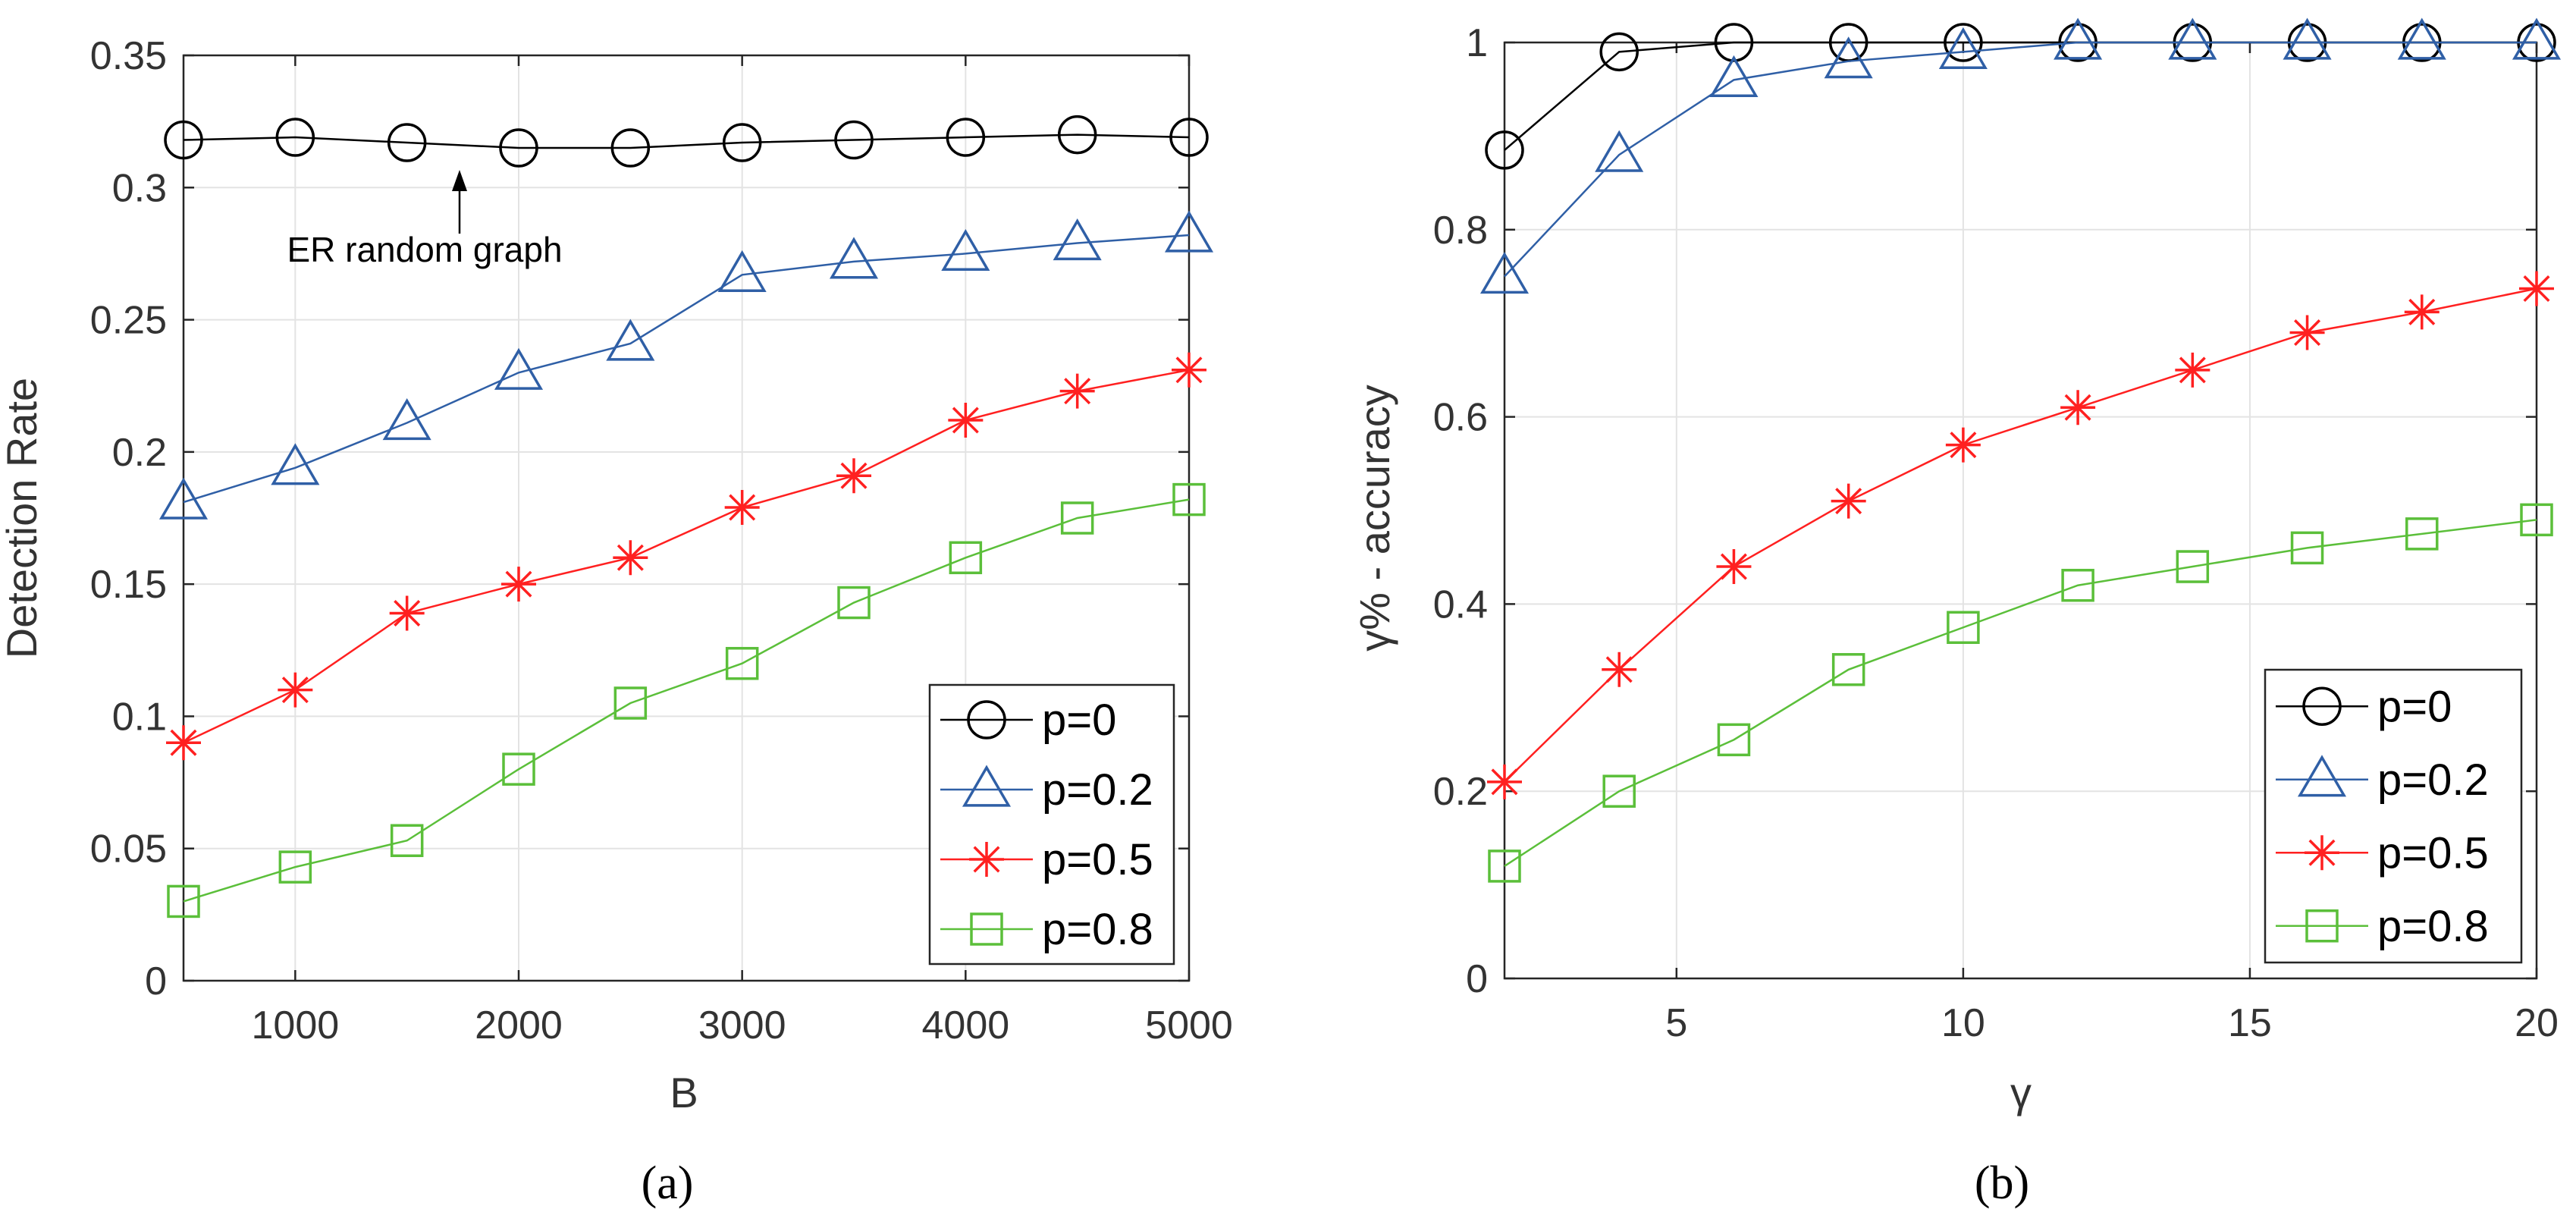 This screenshot has width=2576, height=1231. What do you see at coordinates (2322, 776) in the screenshot?
I see `legend-marker-triangle` at bounding box center [2322, 776].